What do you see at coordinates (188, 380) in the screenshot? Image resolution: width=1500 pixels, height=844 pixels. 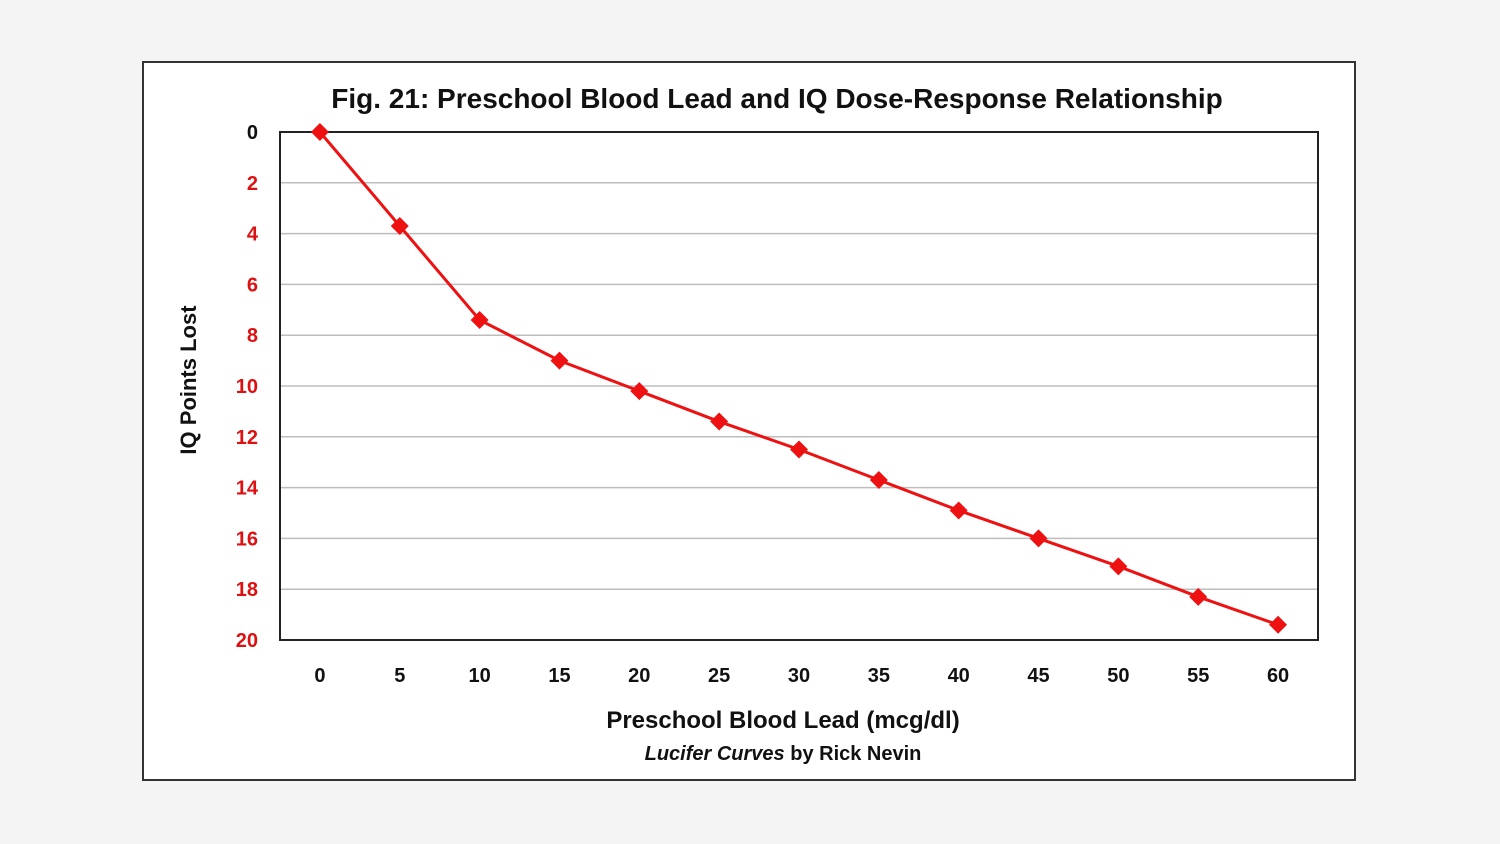 I see `y-axis-label: IQ Points Lost` at bounding box center [188, 380].